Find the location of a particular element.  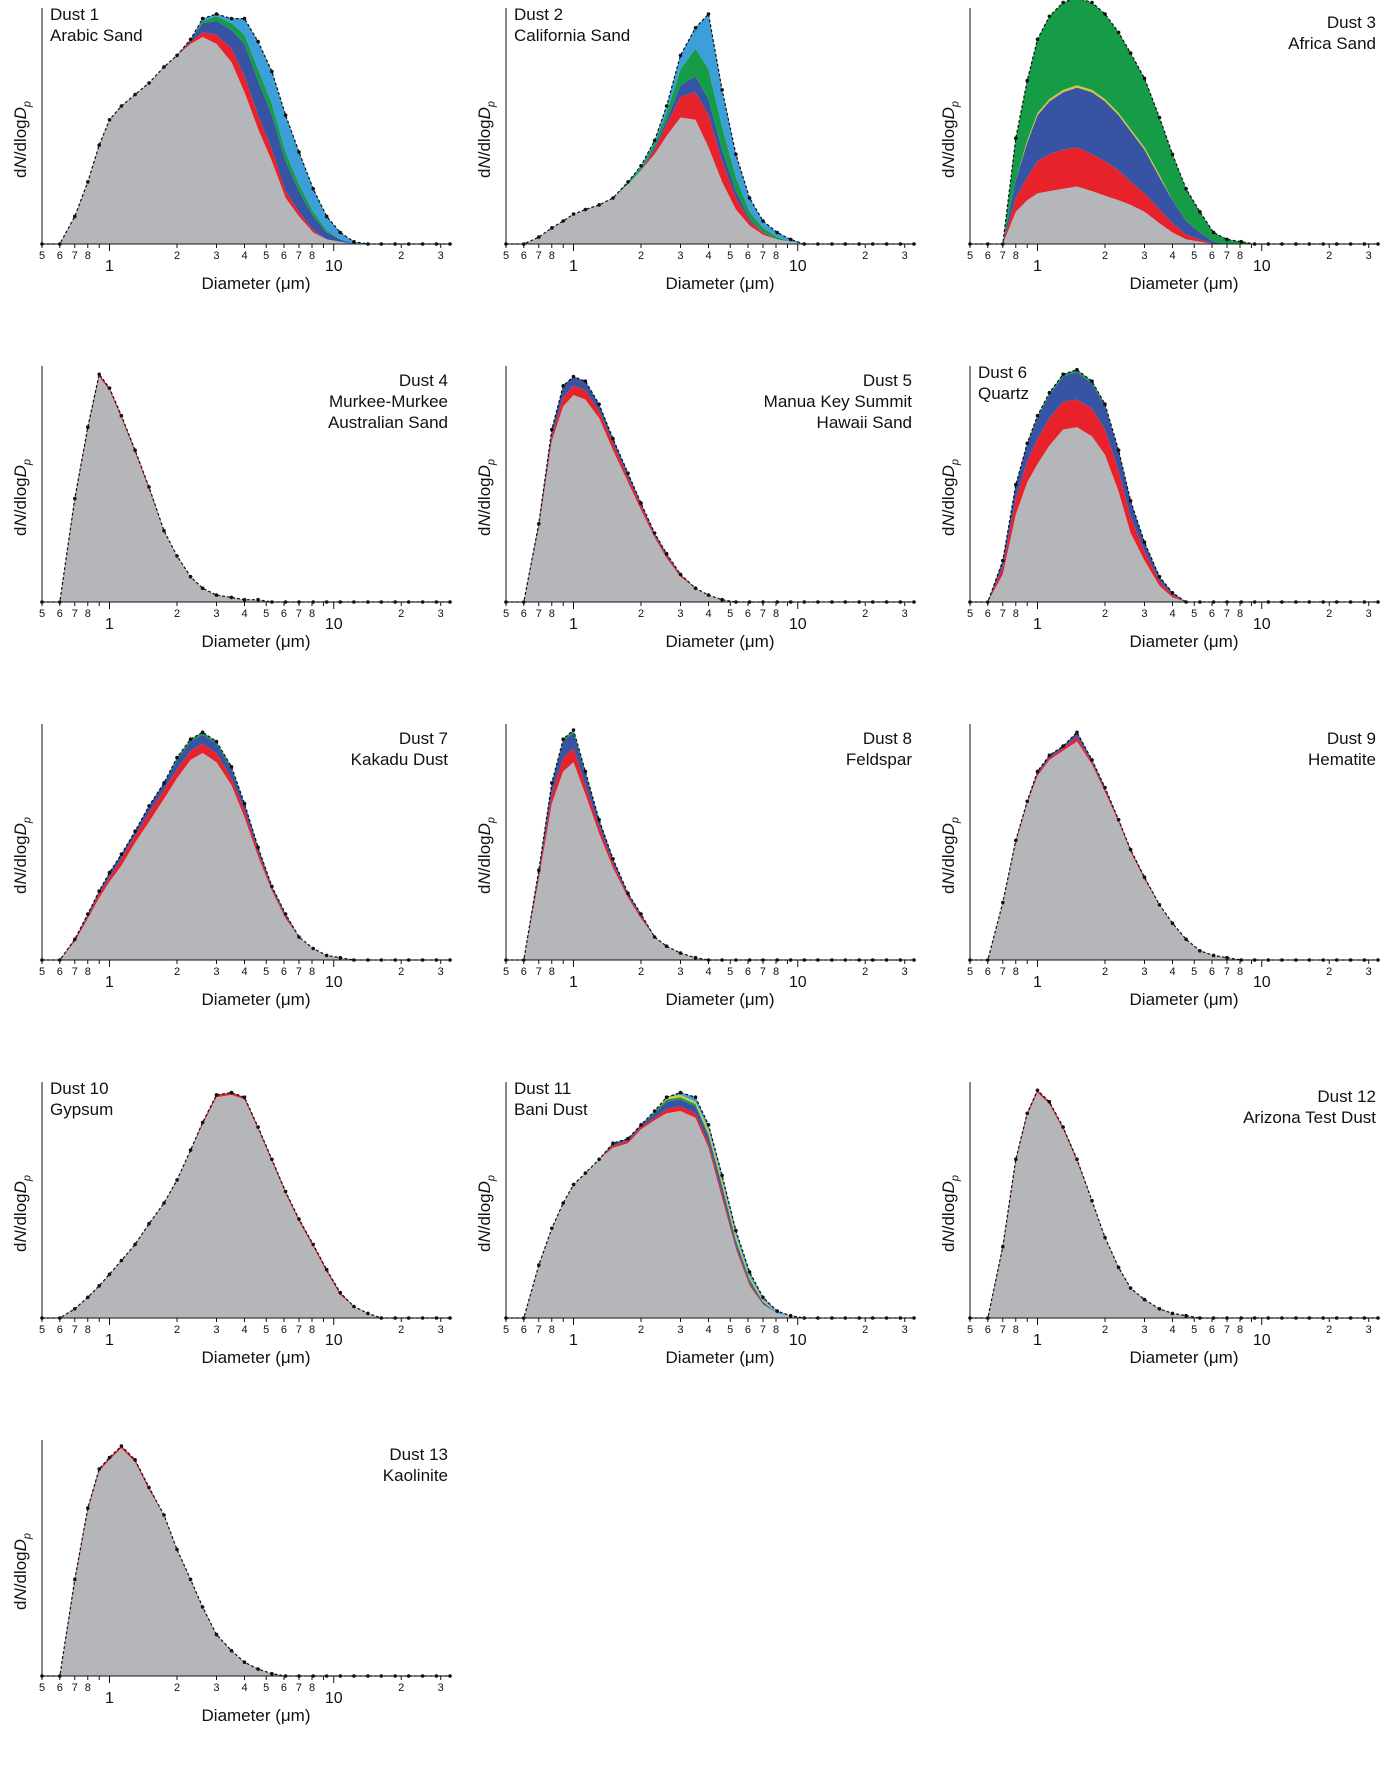

panel-title: Dust 2 California Sand is located at coordinates (572, 25).